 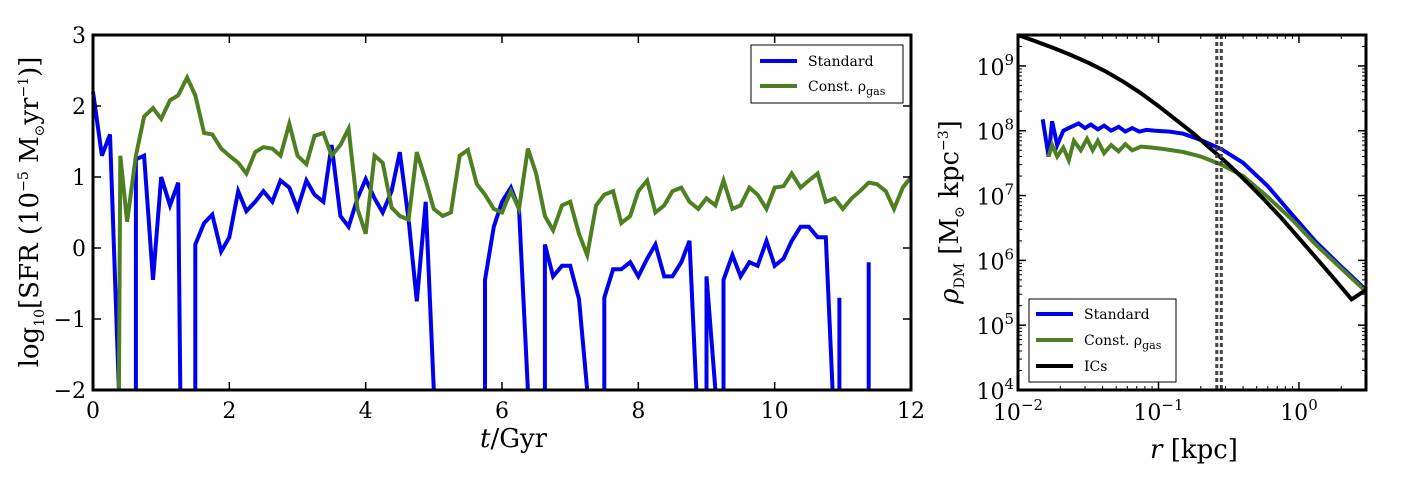 What do you see at coordinates (366, 411) in the screenshot?
I see `sfr-xtick-label: 4` at bounding box center [366, 411].